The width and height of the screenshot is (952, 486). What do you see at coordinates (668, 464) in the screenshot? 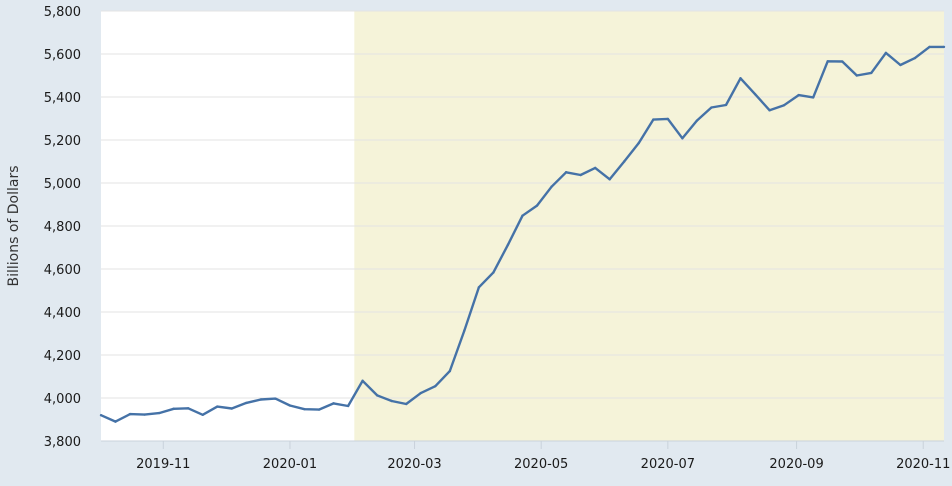
I see `x-tick-label: 2020-07` at bounding box center [668, 464].